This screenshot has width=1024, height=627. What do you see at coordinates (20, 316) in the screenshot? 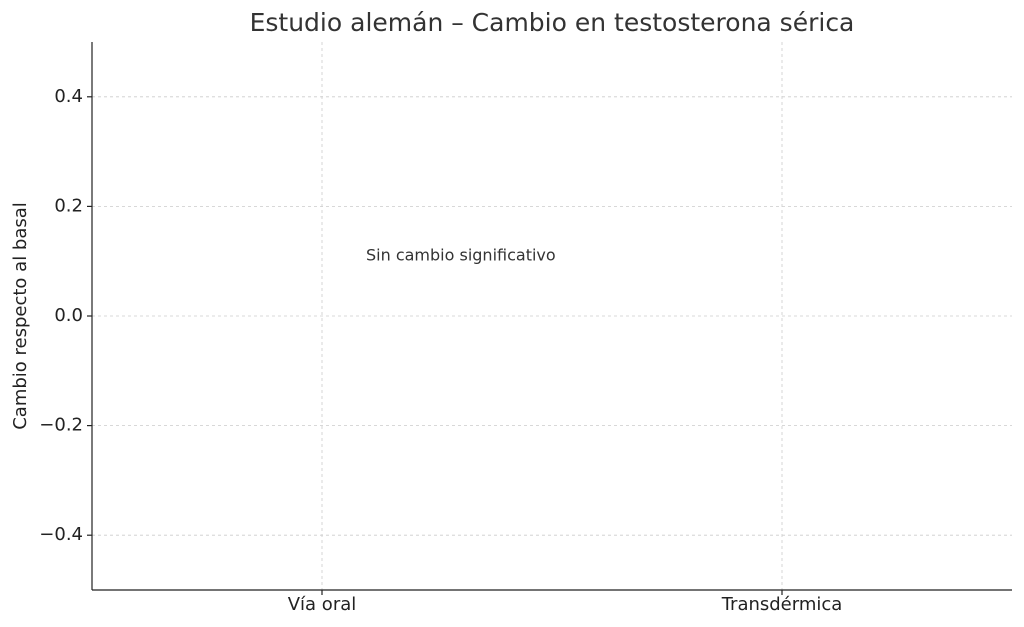
I see `y-axis-label: Cambio respecto al basal` at bounding box center [20, 316].